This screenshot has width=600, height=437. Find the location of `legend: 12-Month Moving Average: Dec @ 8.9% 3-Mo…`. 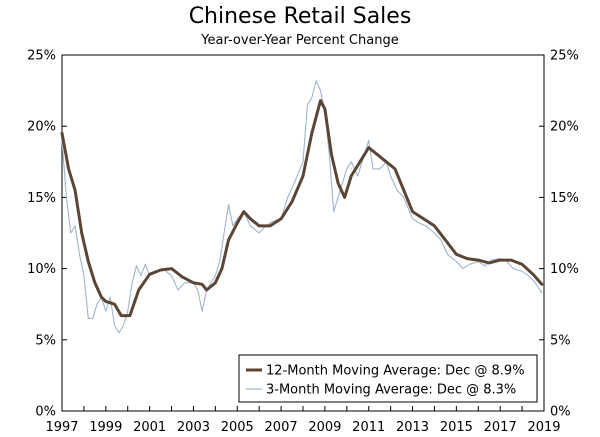

legend: 12-Month Moving Average: Dec @ 8.9% 3-Mo… is located at coordinates (388, 378).